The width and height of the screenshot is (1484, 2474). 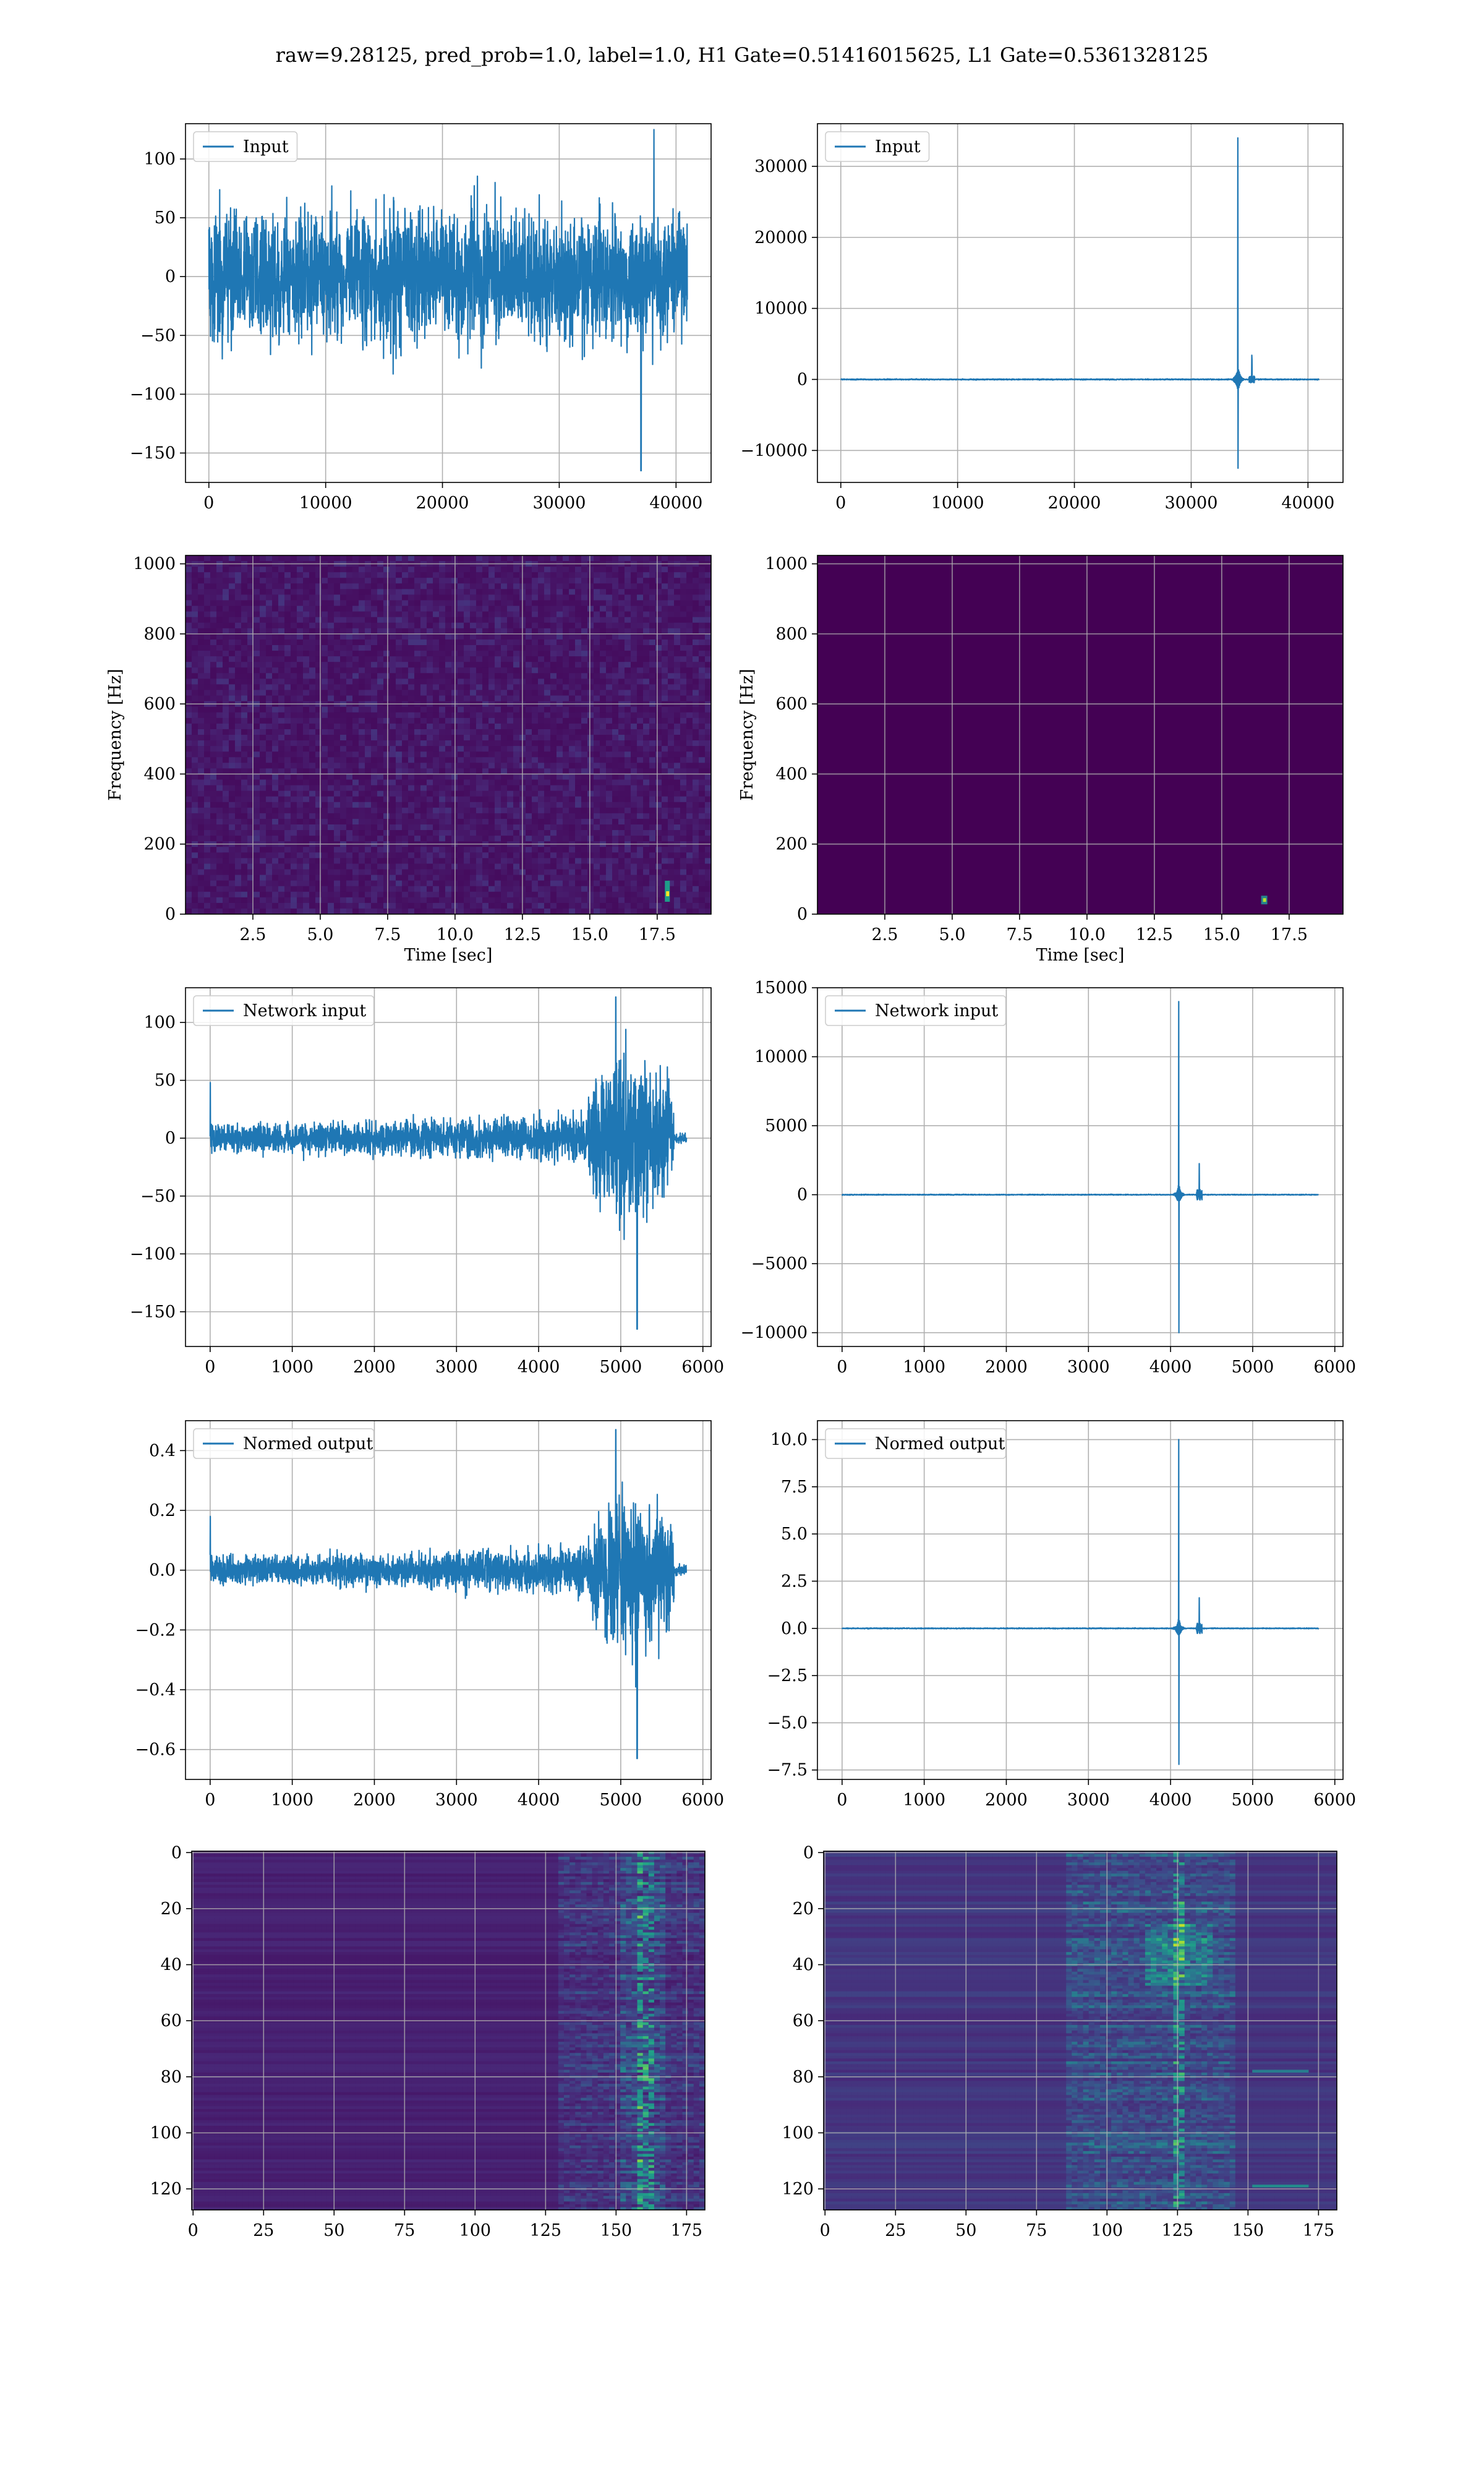 What do you see at coordinates (957, 503) in the screenshot?
I see `x-tick-label: 10000` at bounding box center [957, 503].